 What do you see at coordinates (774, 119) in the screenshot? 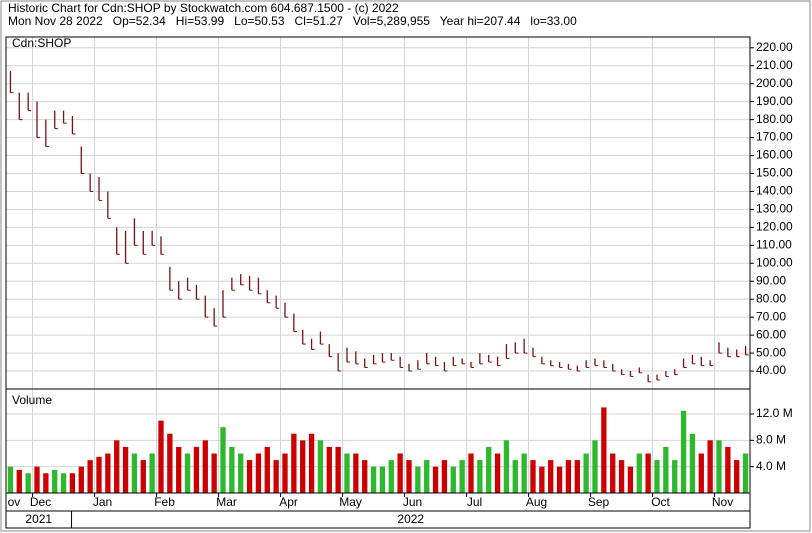
I see `y-tick-label: 180.00` at bounding box center [774, 119].